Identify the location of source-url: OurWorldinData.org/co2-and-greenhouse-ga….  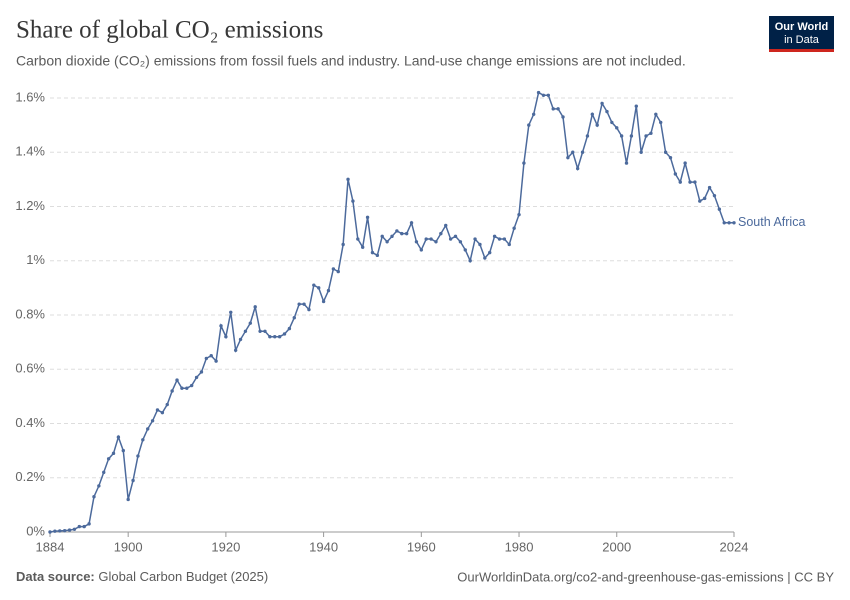
(645, 576).